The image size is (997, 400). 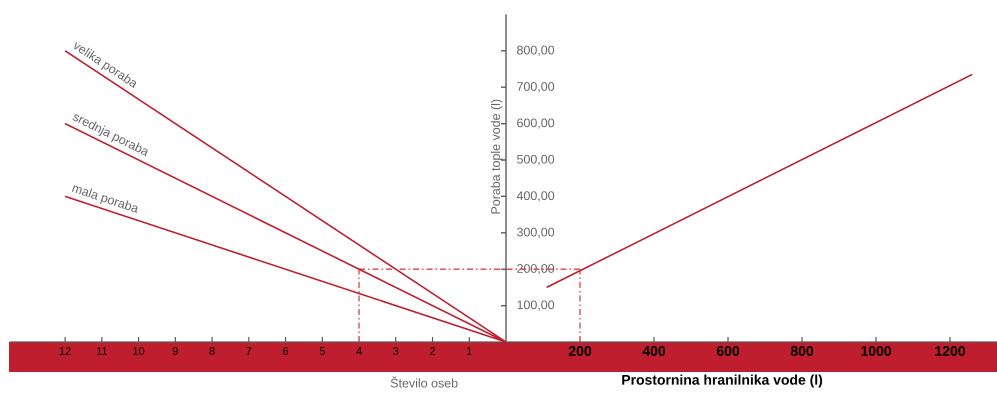 What do you see at coordinates (535, 51) in the screenshot?
I see `y-tick-label: 800,00` at bounding box center [535, 51].